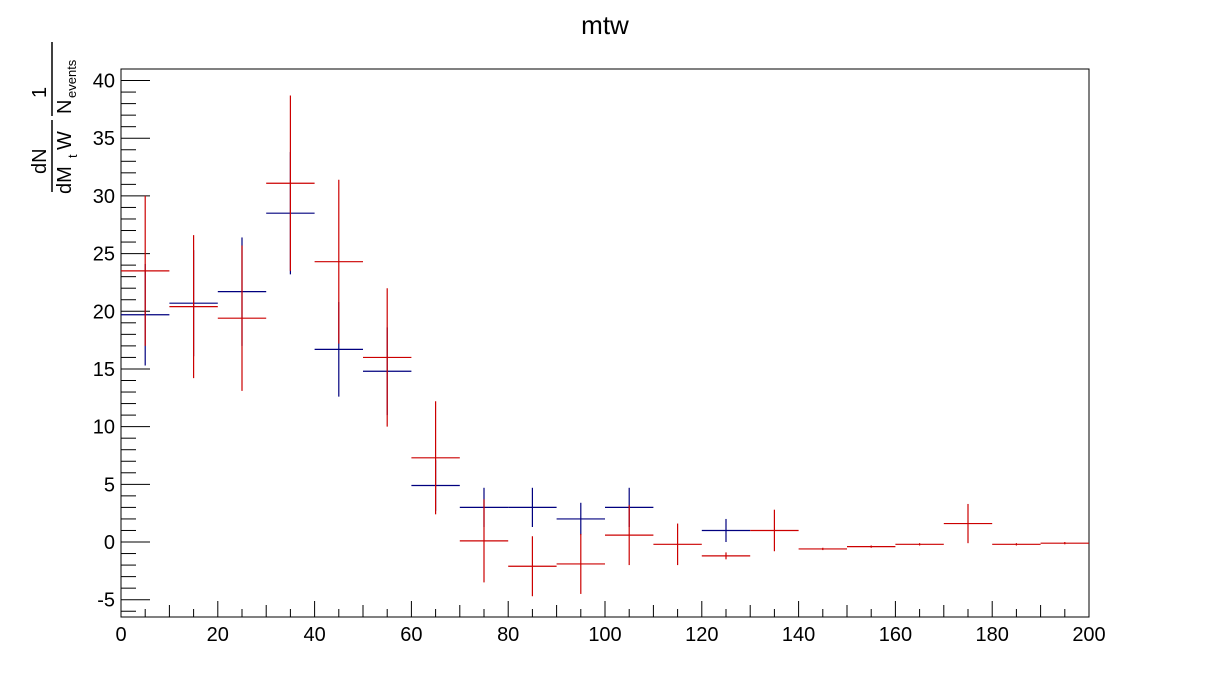  Describe the element at coordinates (54, 118) in the screenshot. I see `y-axis-label: dN dM t W 1 N events` at that location.